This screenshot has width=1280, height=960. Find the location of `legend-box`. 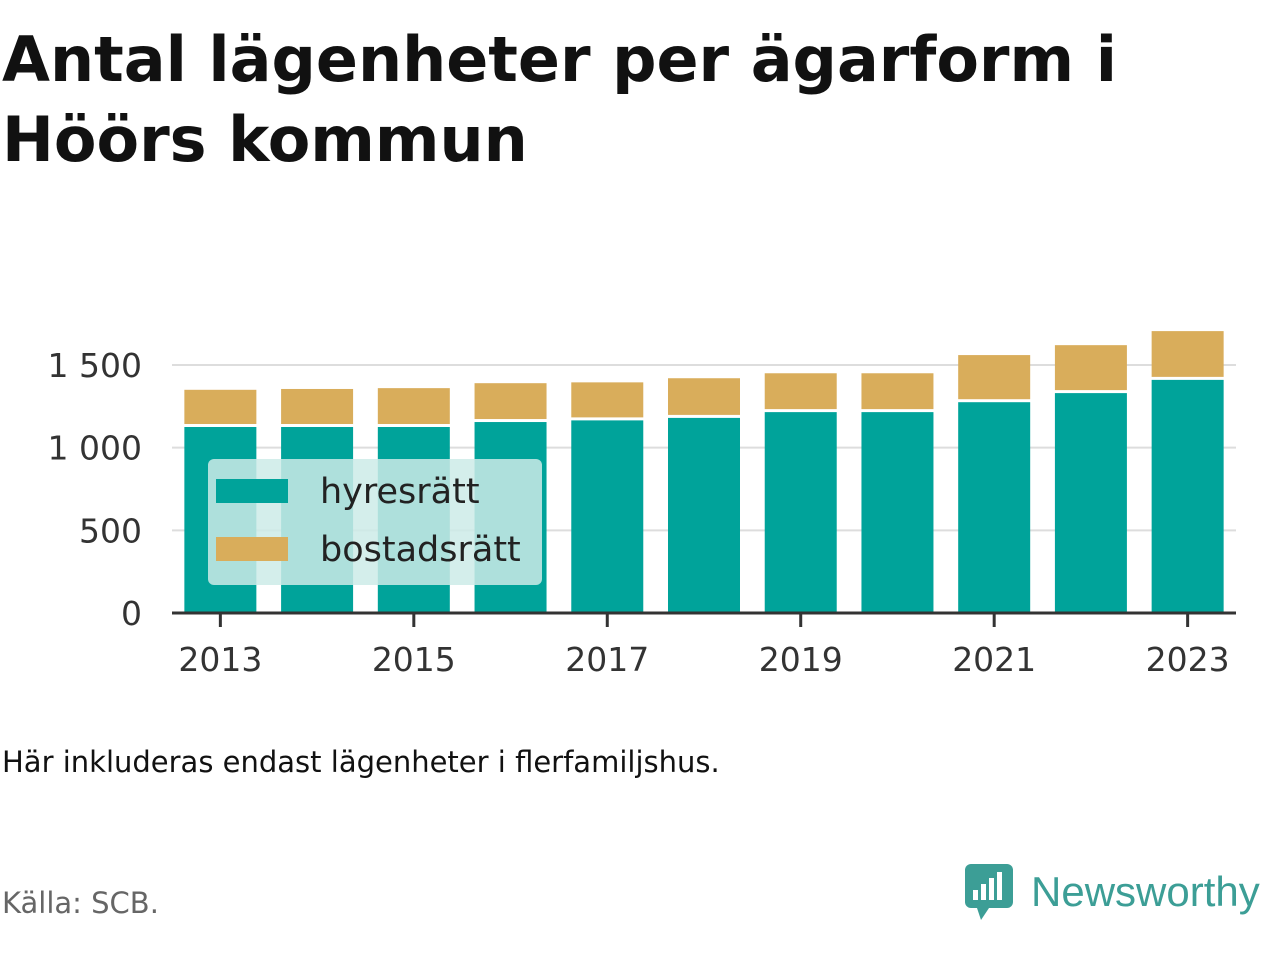

legend-box is located at coordinates (375, 522).